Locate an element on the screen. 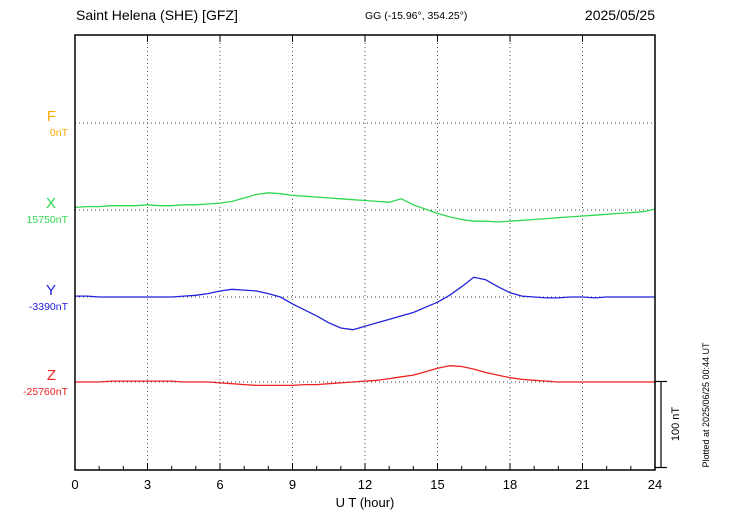  x-tick-label: 24 is located at coordinates (655, 484).